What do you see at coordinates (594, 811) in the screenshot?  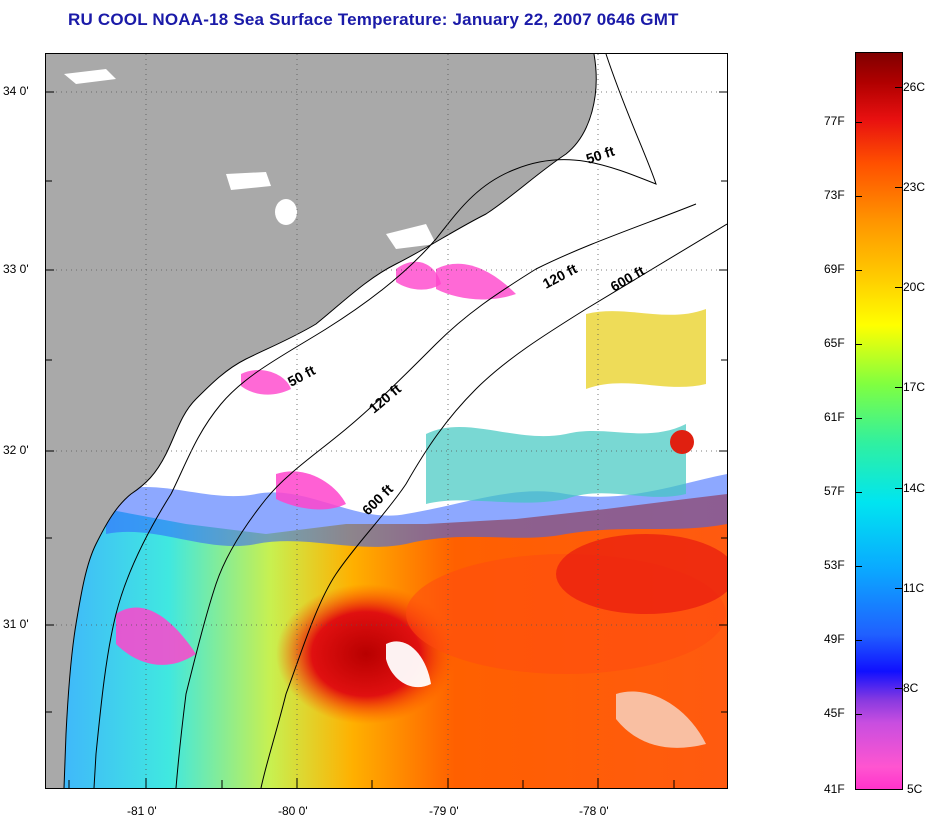 I see `lon-label-78: -78 0'` at bounding box center [594, 811].